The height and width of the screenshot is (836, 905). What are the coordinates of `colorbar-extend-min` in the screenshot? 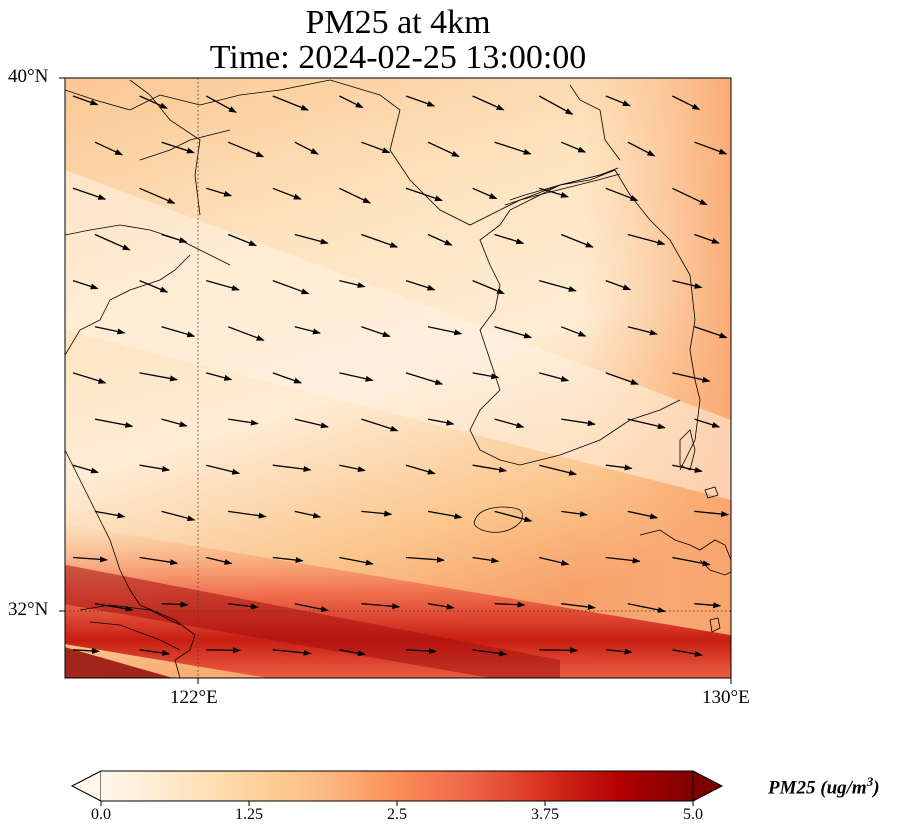 It's located at (86, 786).